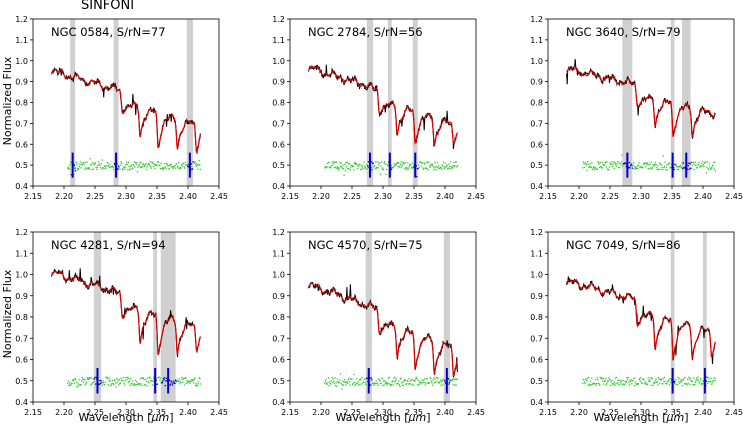 This screenshot has width=747, height=427. I want to click on observed-spectrum, so click(641, 99).